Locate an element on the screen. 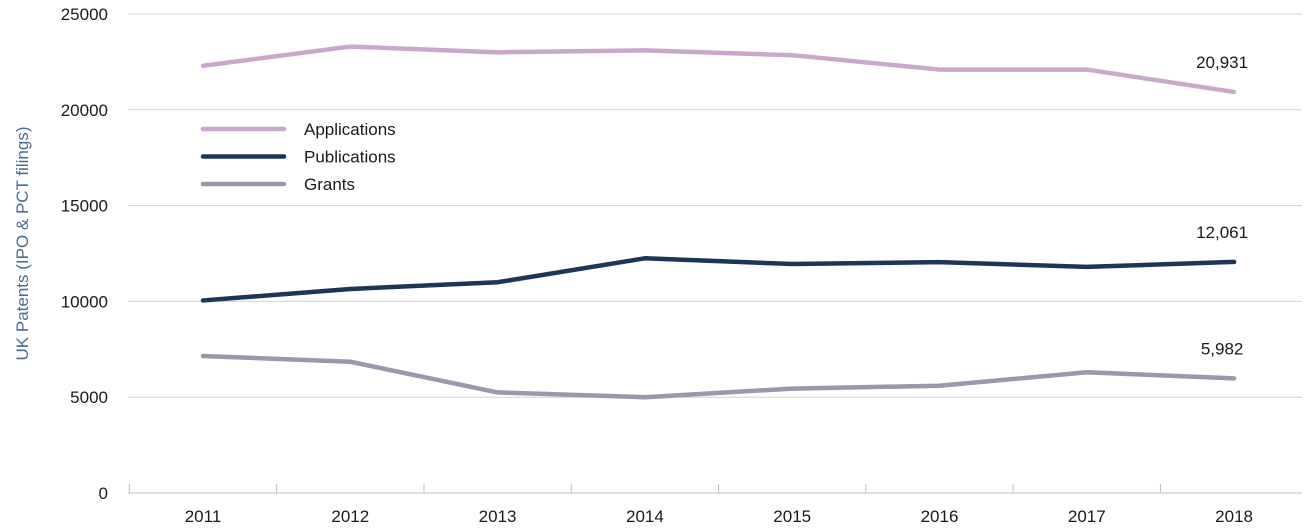 The height and width of the screenshot is (532, 1304). data-labels: 20,931 12,061 5,982 is located at coordinates (1222, 205).